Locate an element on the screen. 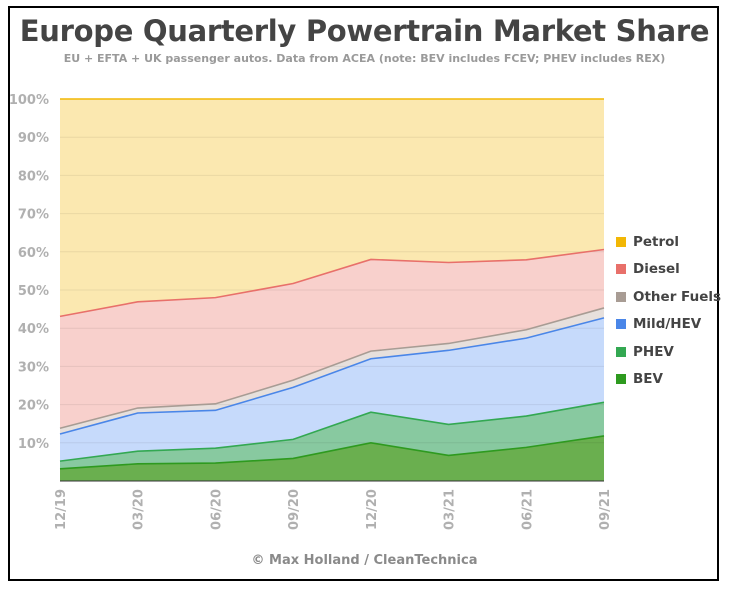  legend-label: Petrol is located at coordinates (656, 241).